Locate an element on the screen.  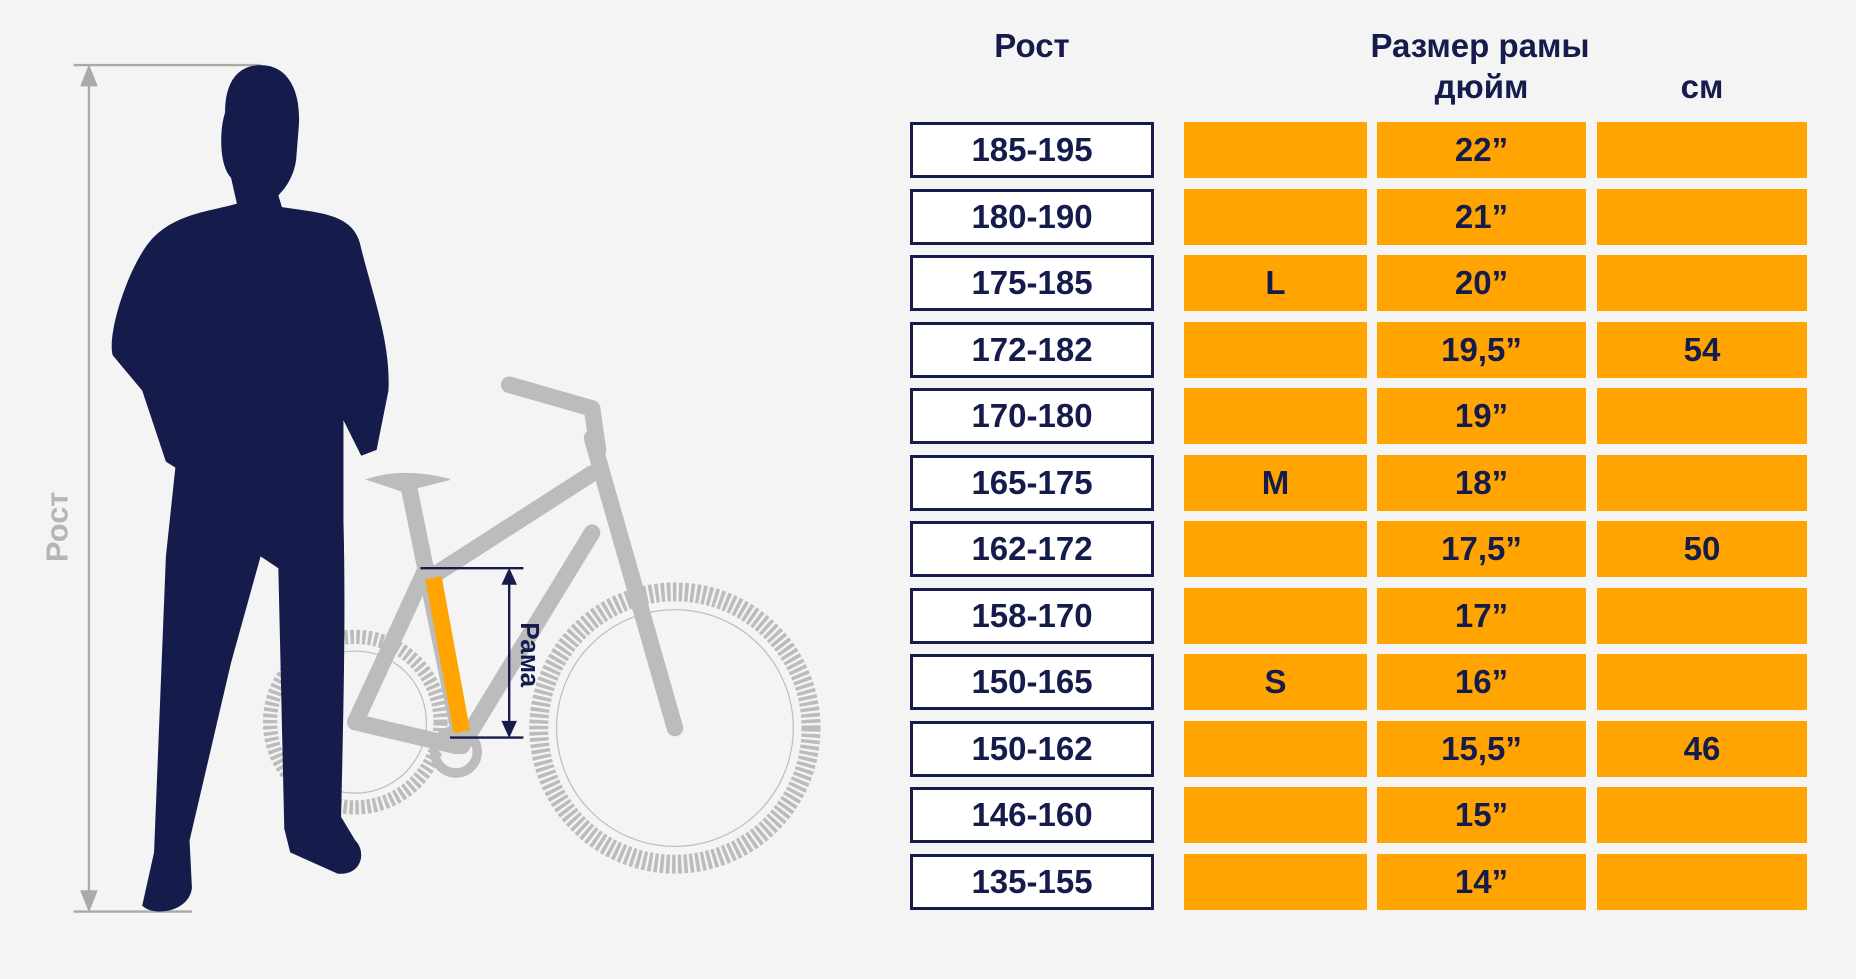
height-arrow is located at coordinates (167, 488).